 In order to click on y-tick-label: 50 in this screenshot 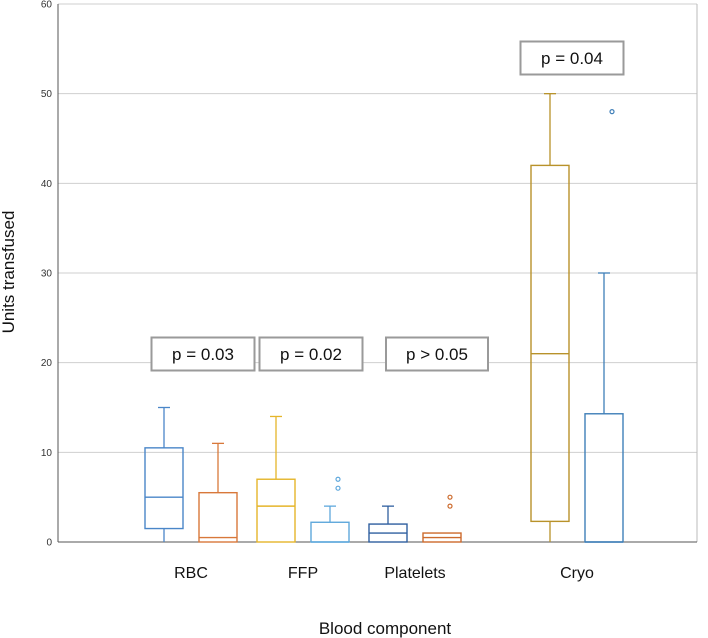, I will do `click(47, 94)`.